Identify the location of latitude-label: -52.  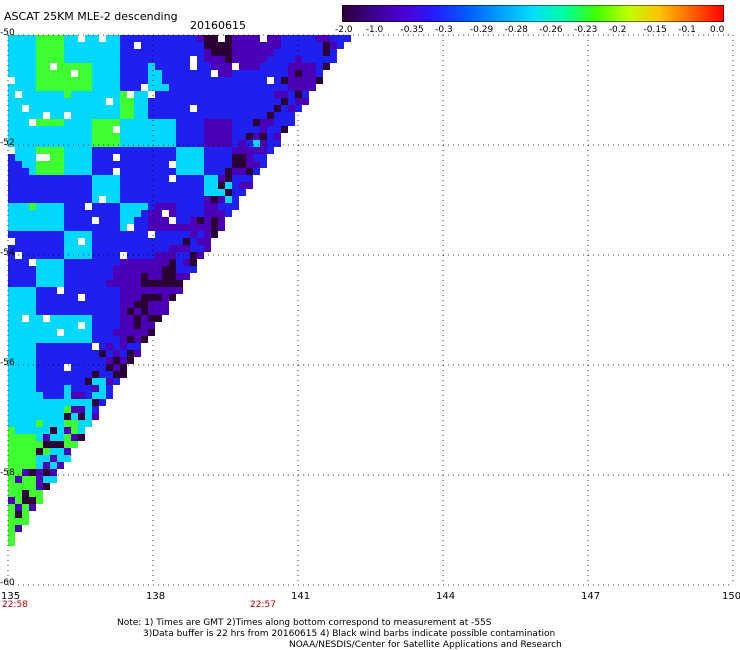
(7, 143).